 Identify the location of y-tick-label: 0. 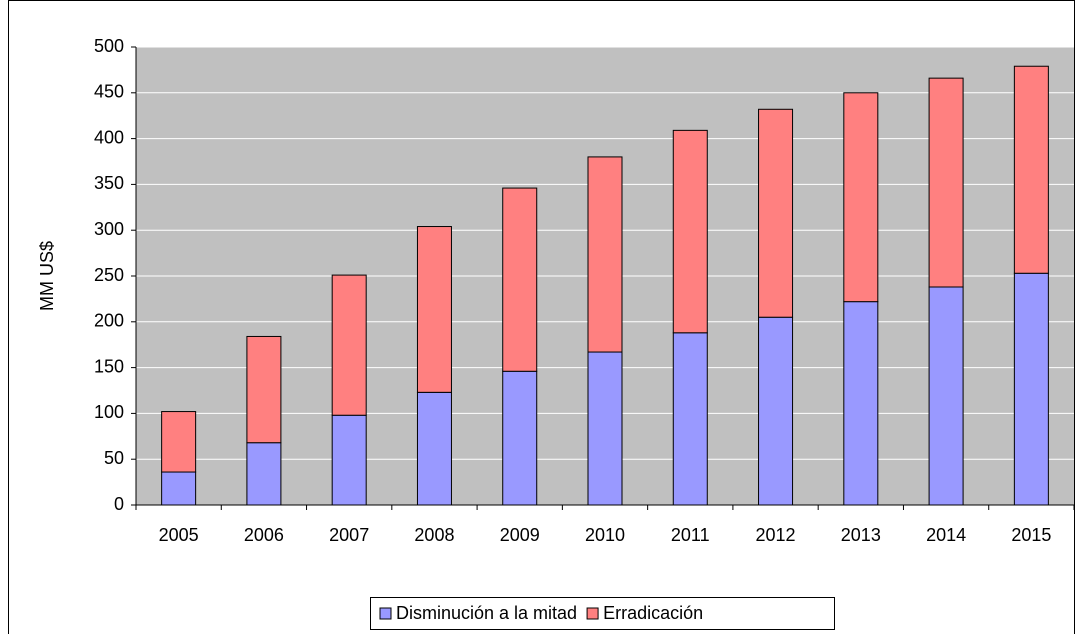
(119, 504).